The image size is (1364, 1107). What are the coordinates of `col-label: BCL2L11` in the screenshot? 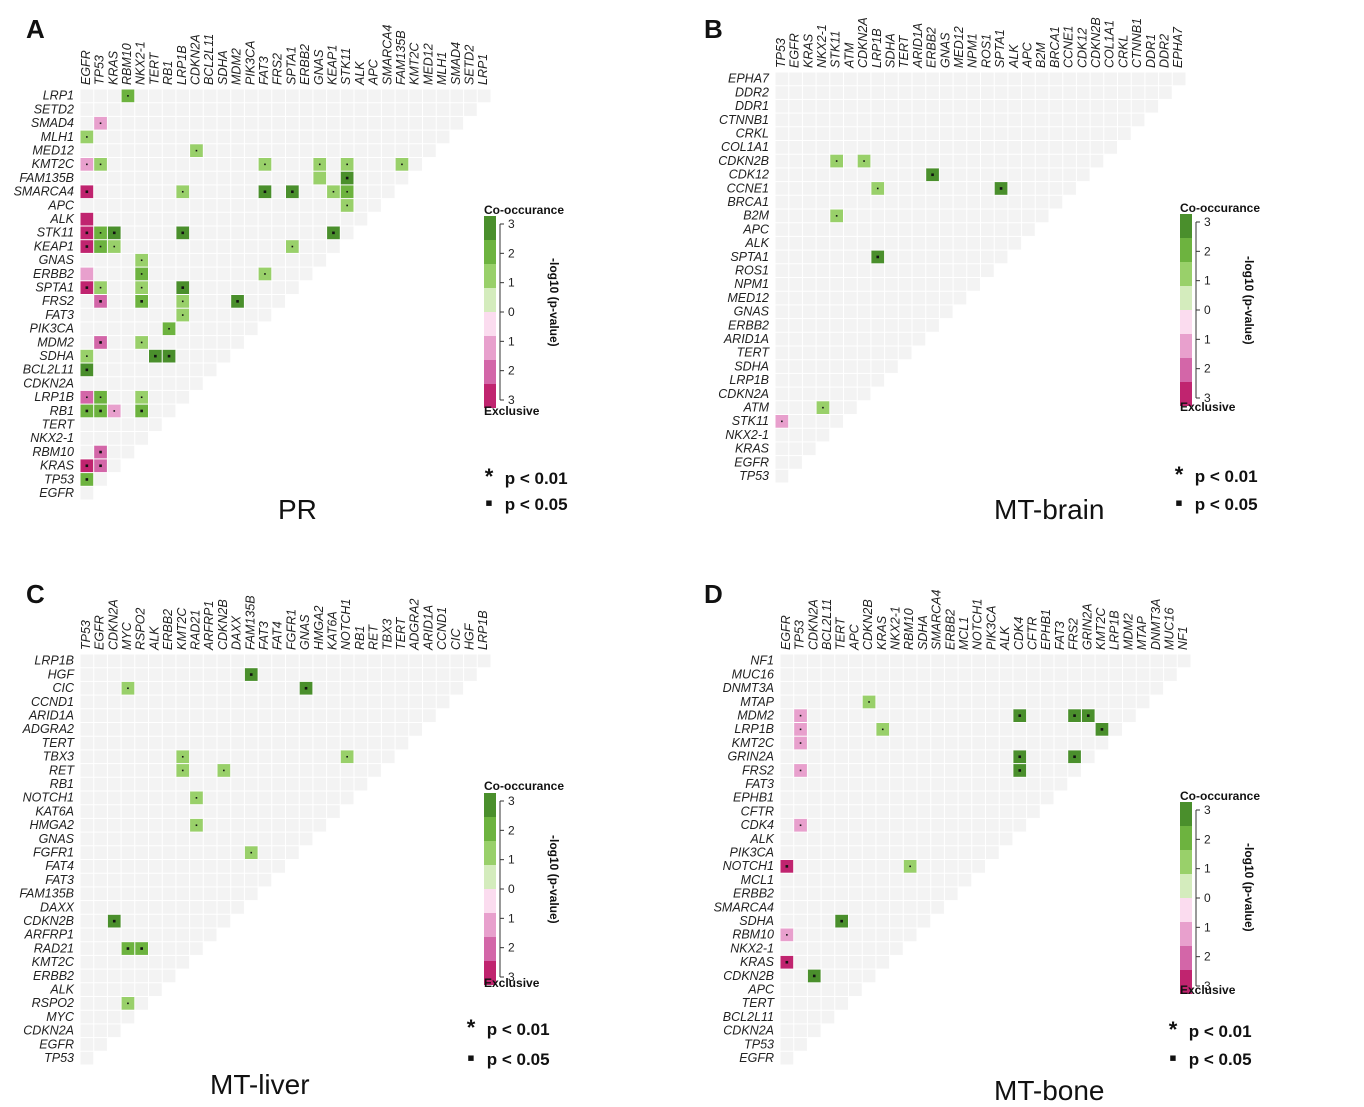 It's located at (827, 624).